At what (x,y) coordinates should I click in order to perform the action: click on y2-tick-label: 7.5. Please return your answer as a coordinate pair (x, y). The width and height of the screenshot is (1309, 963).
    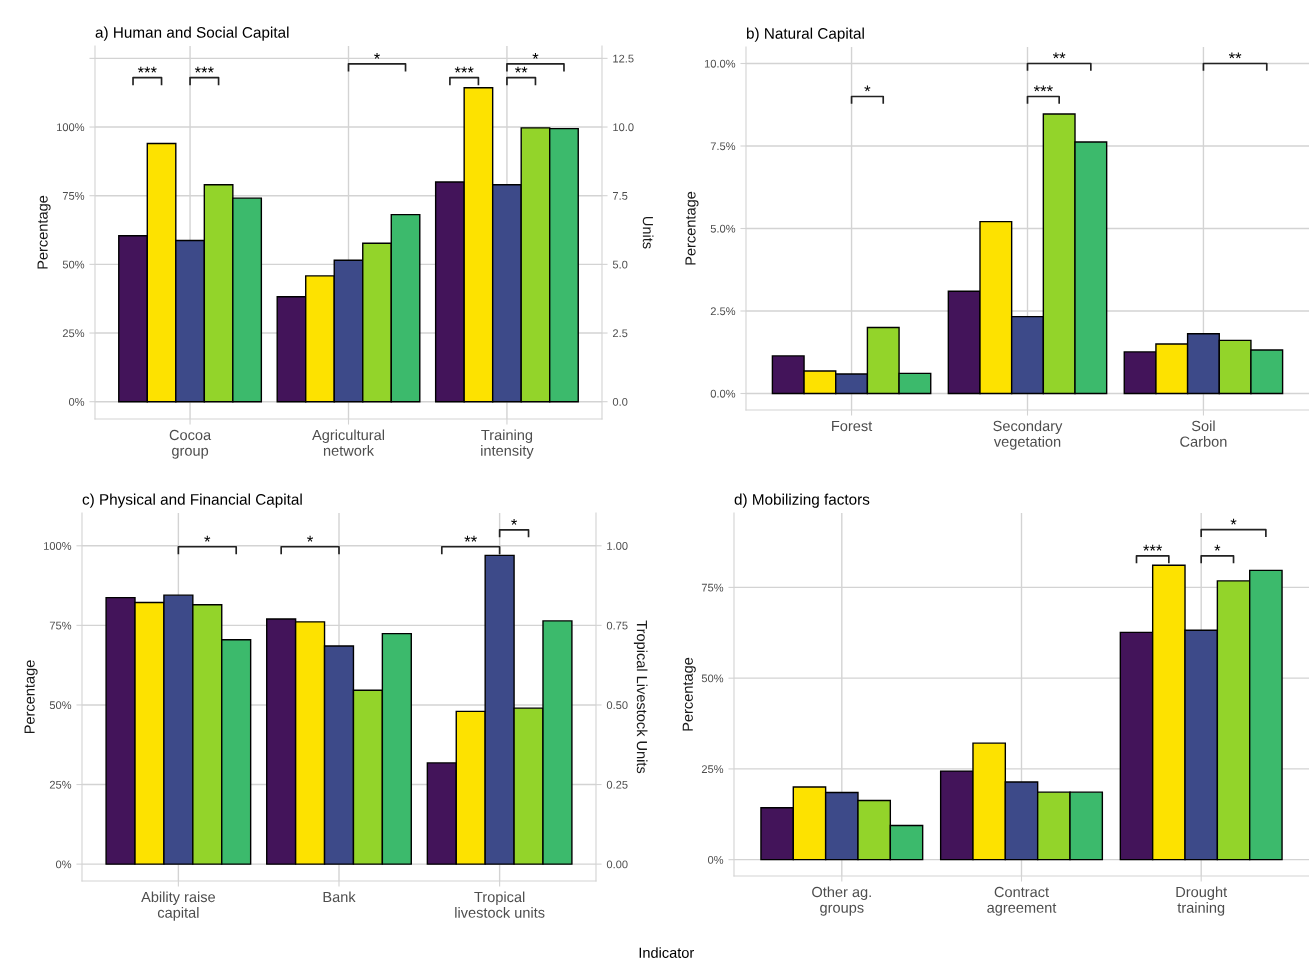
    Looking at the image, I should click on (620, 196).